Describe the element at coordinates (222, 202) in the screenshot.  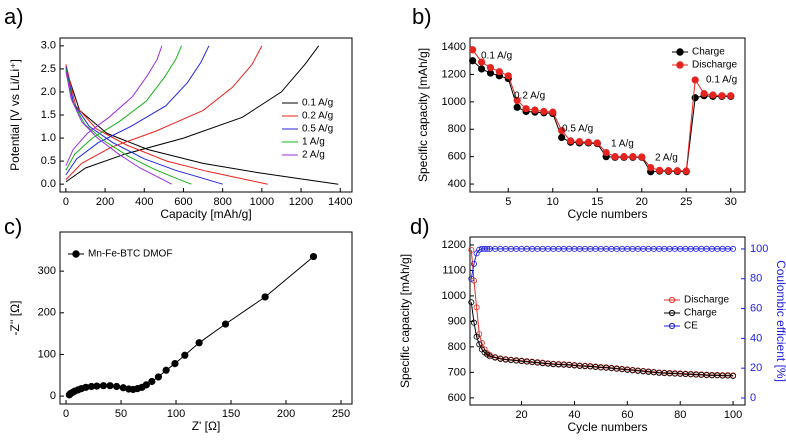
I see `x-tick-label: 800` at that location.